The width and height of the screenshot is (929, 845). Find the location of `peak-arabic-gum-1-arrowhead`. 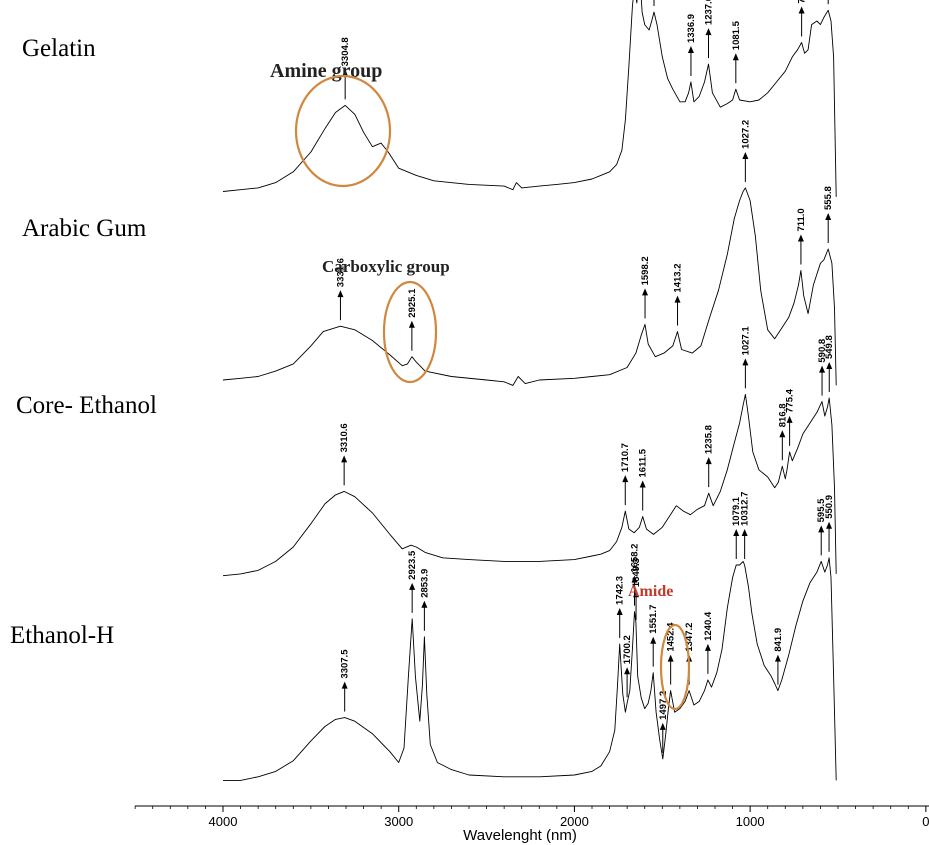

peak-arabic-gum-1-arrowhead is located at coordinates (411, 324).